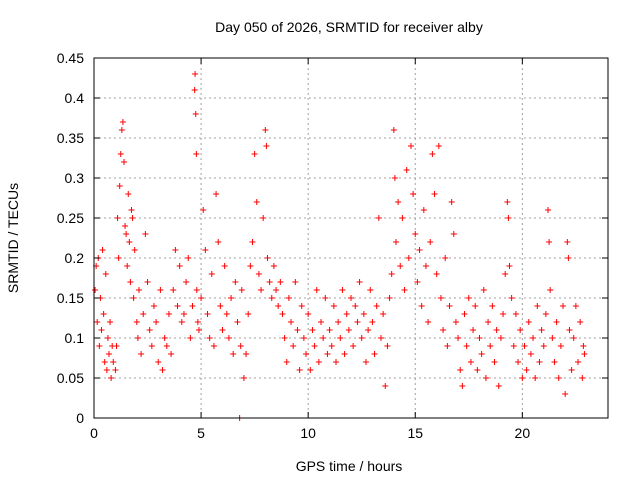 The width and height of the screenshot is (640, 480). I want to click on y-tick-label: 0.4, so click(75, 98).